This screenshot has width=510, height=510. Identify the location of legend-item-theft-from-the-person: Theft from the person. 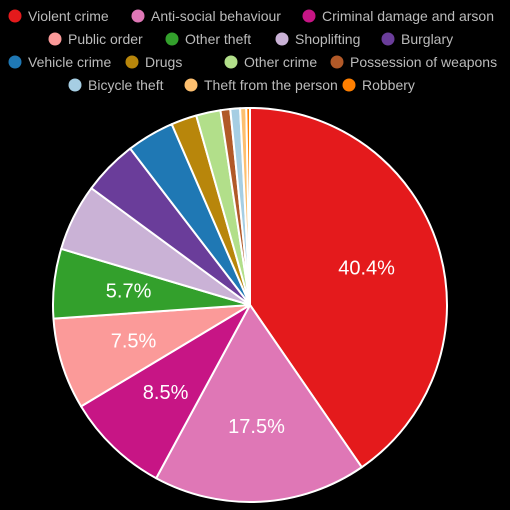
(261, 85).